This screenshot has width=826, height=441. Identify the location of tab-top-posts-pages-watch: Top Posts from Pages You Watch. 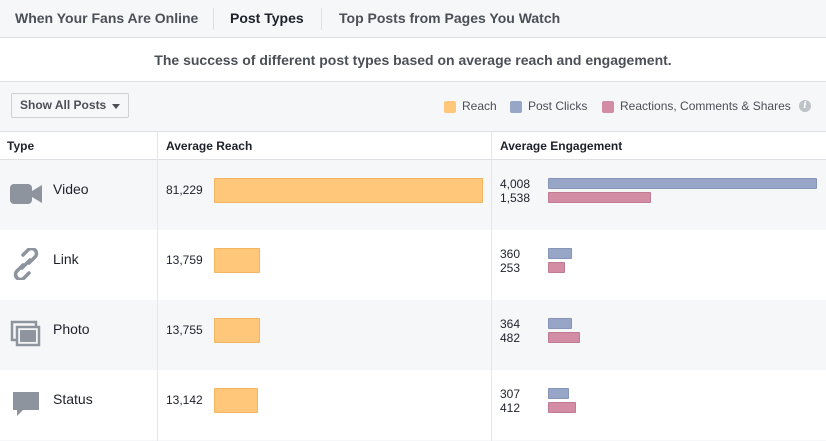
(450, 18).